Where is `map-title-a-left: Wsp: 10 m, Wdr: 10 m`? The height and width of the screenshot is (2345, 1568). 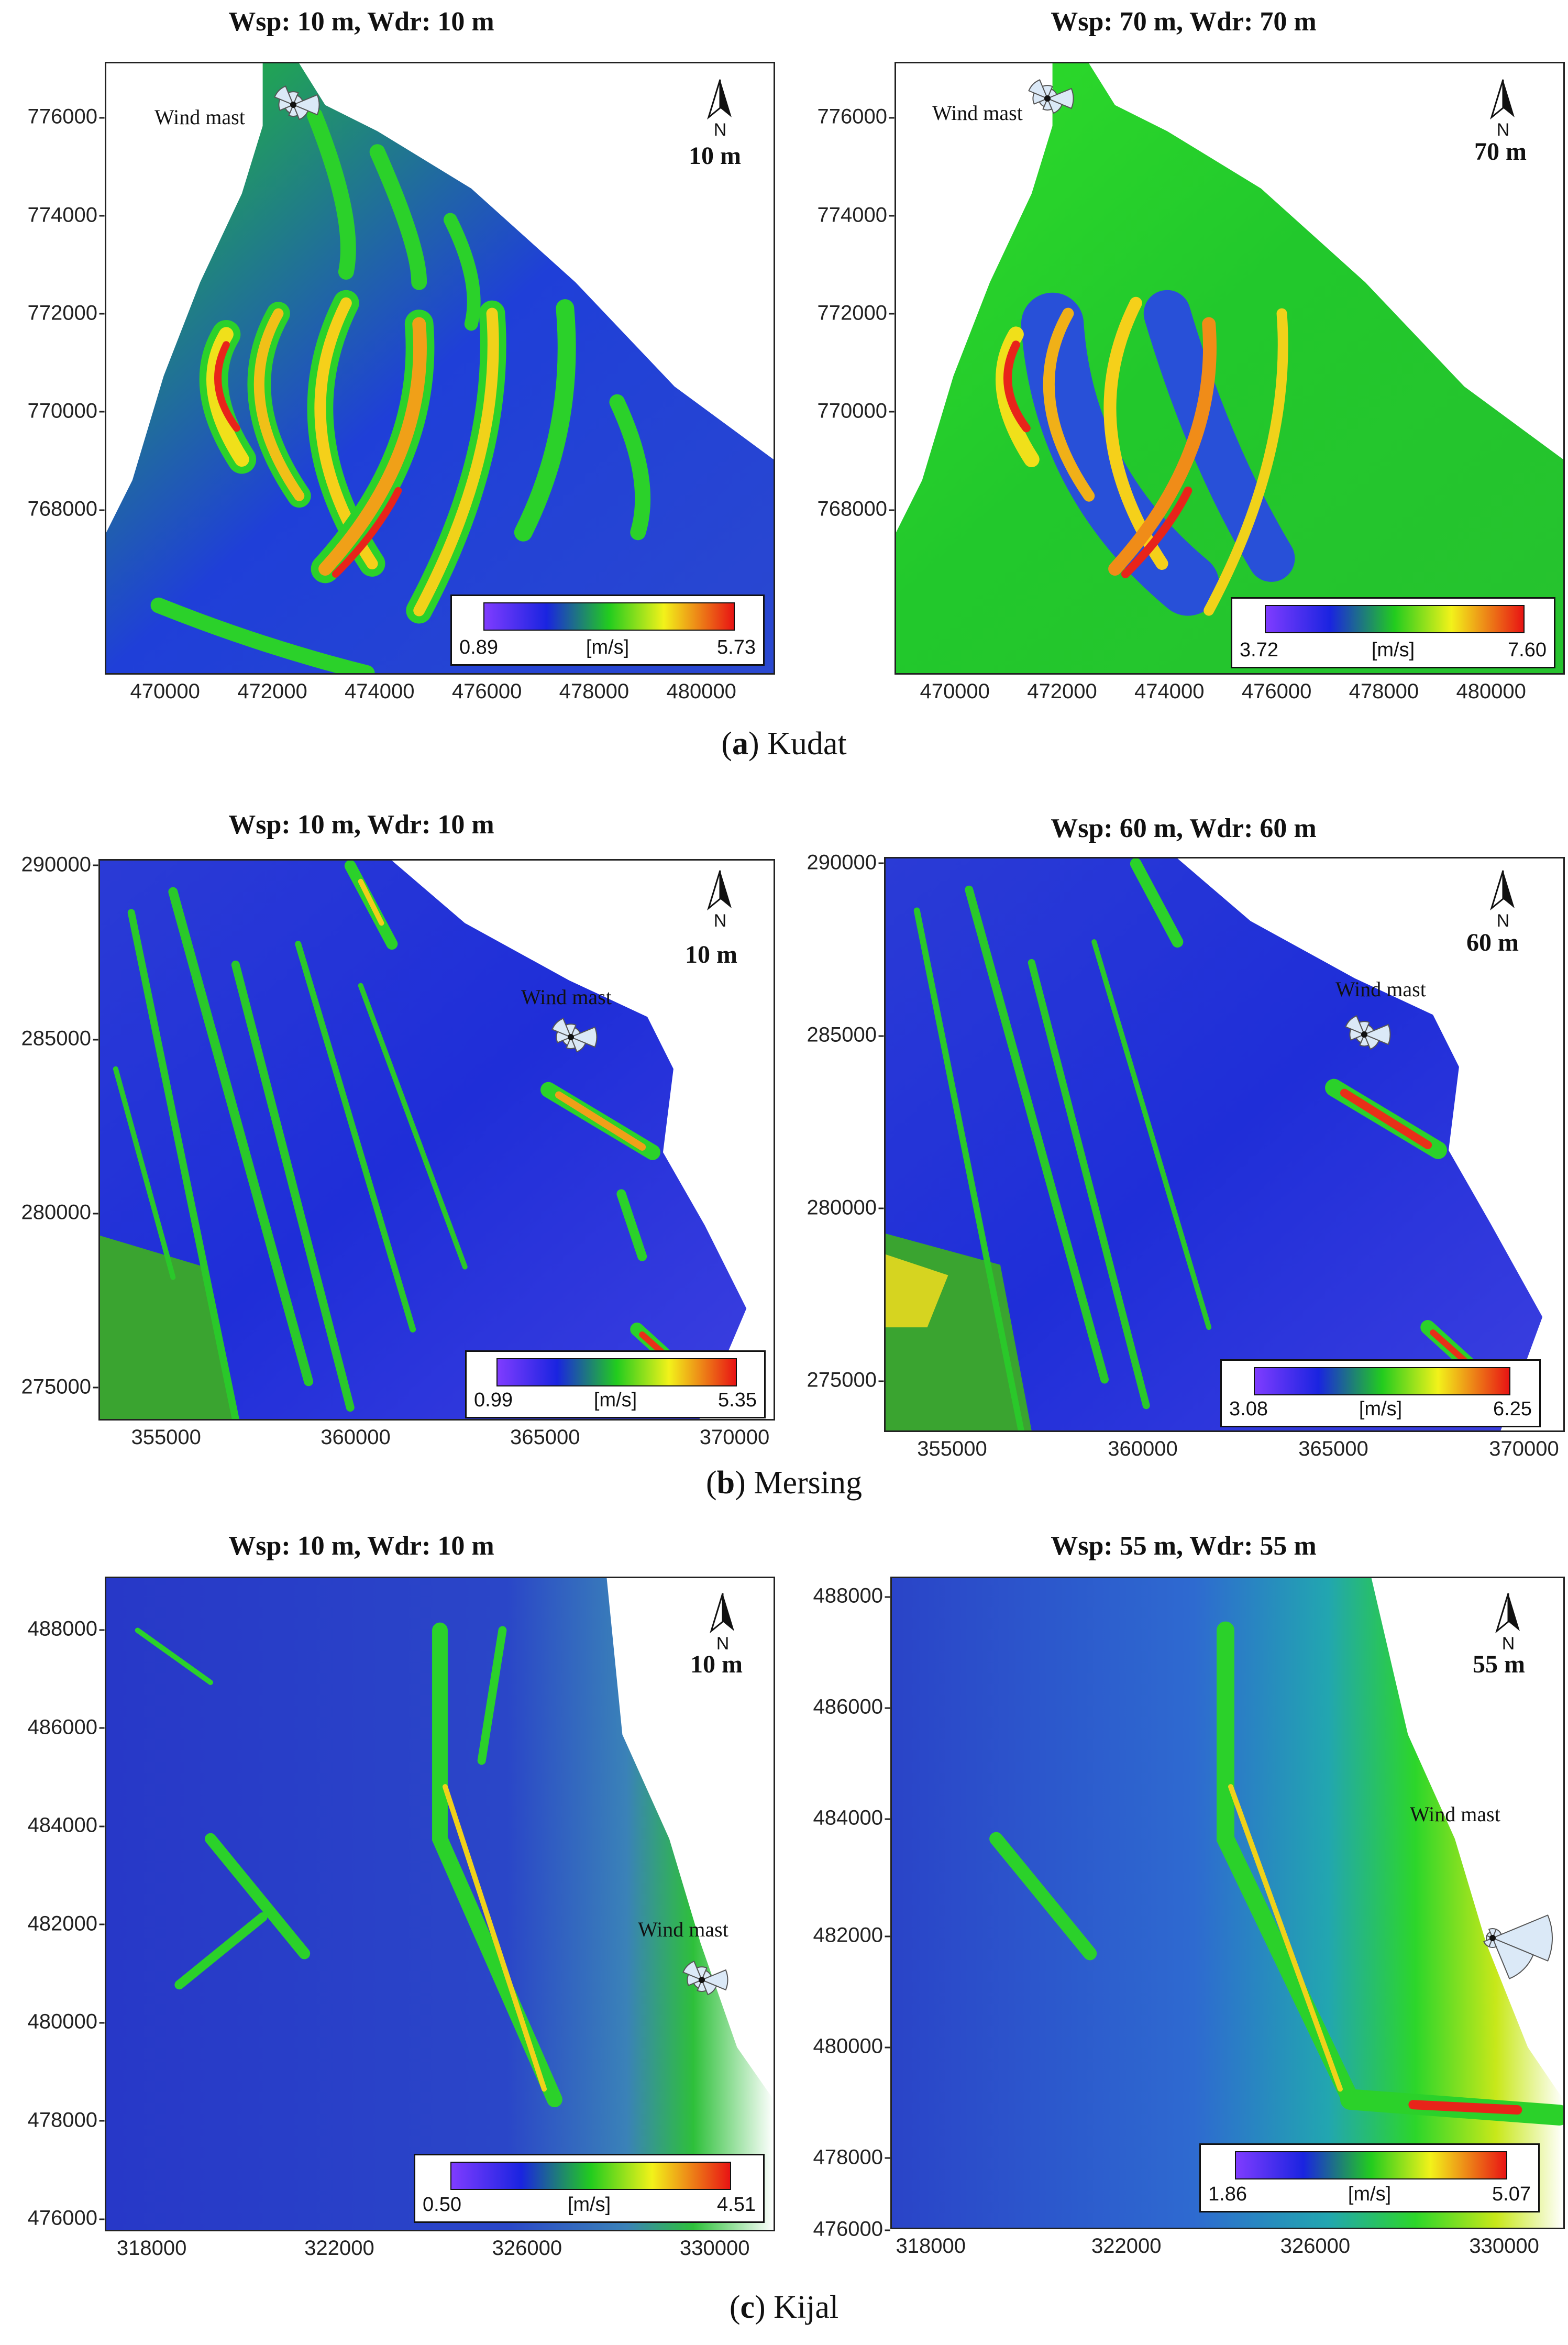
map-title-a-left: Wsp: 10 m, Wdr: 10 m is located at coordinates (361, 22).